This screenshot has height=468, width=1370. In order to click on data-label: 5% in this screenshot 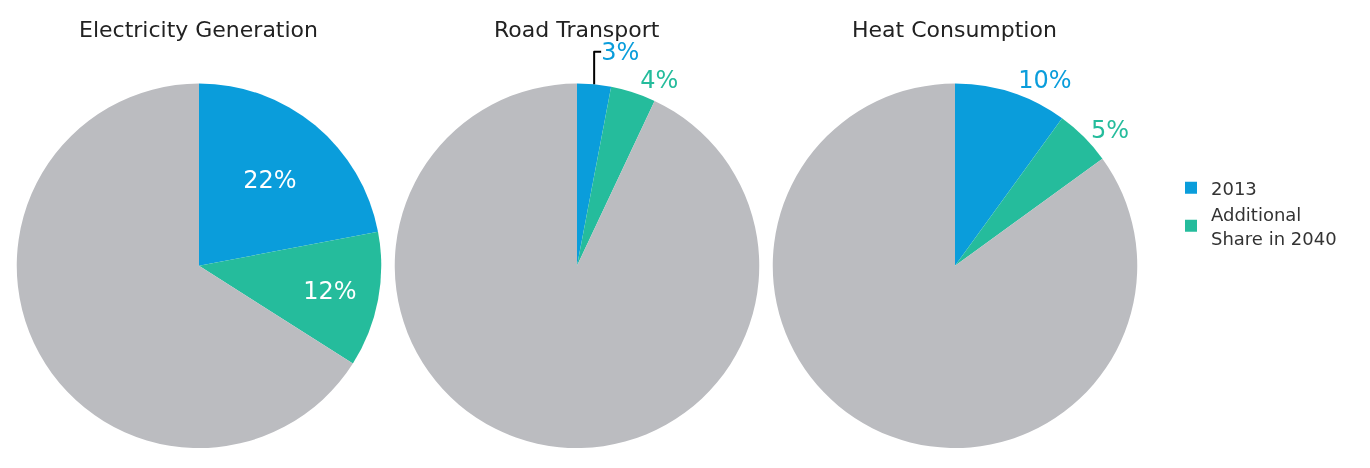, I will do `click(1109, 129)`.